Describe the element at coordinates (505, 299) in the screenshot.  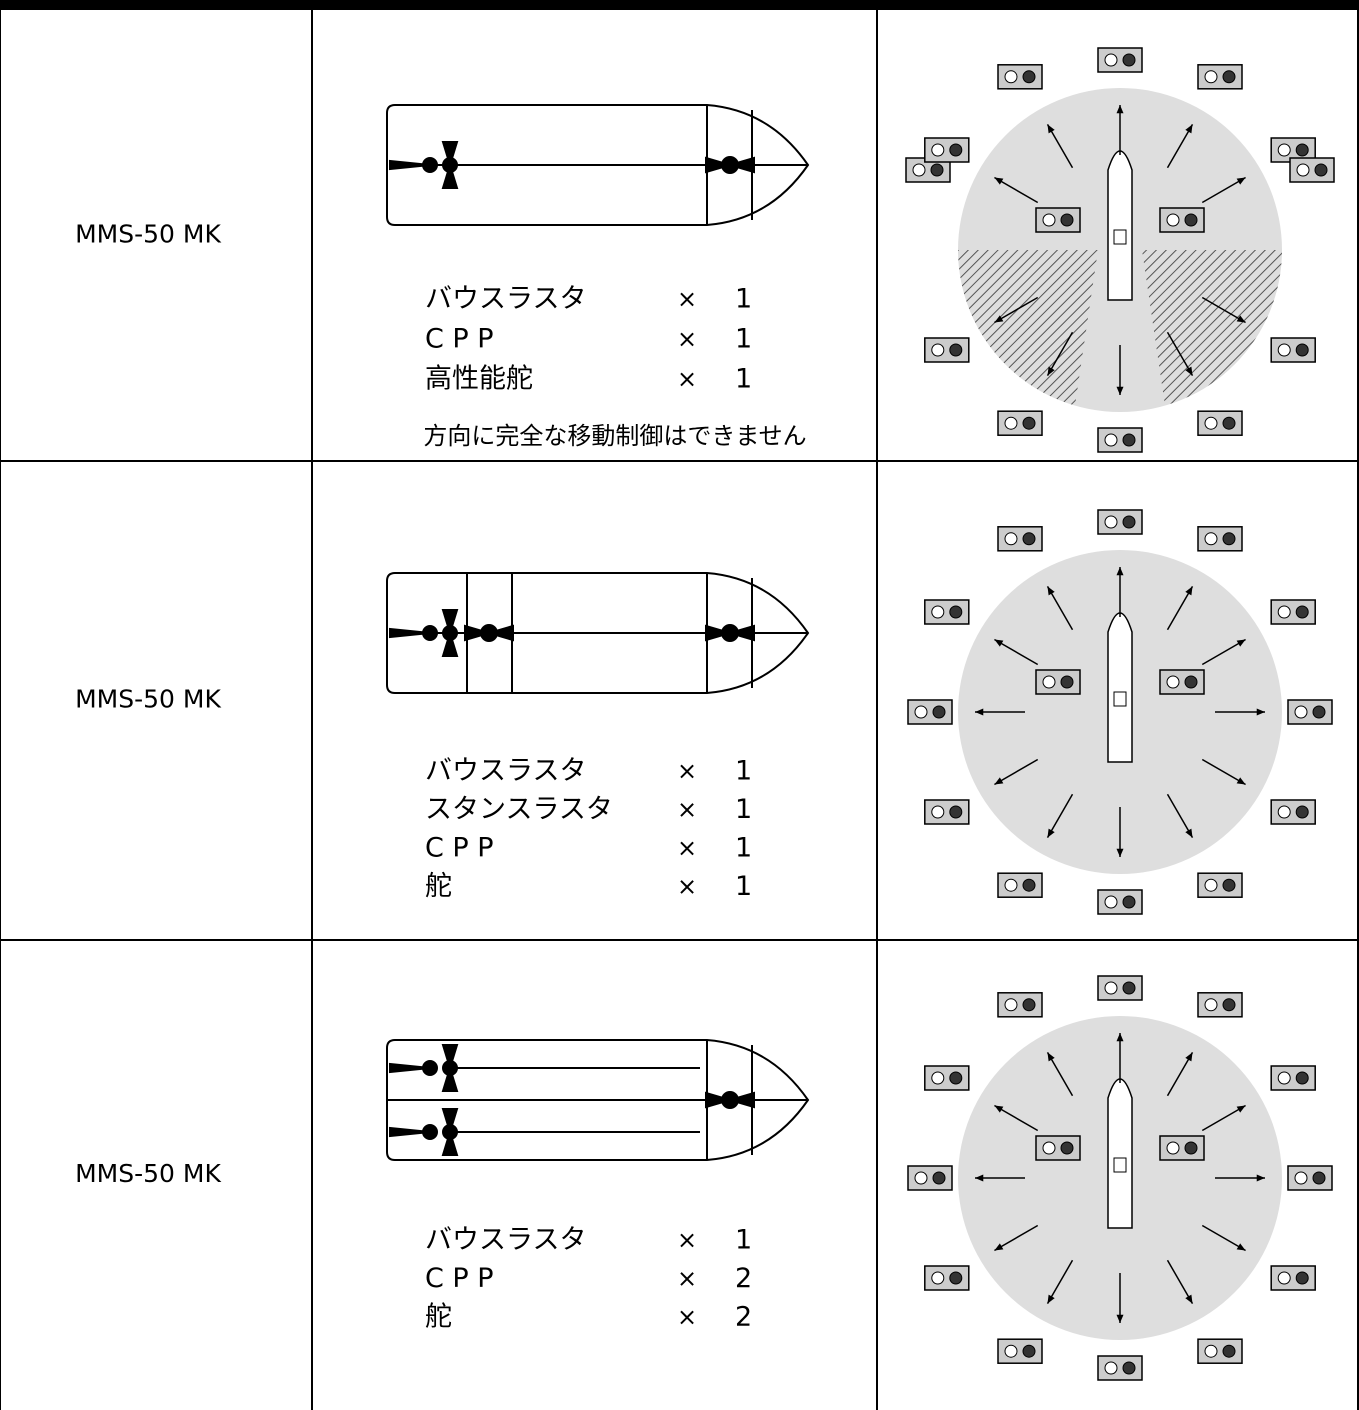
I see `equipment-name: バウスラスタ` at that location.